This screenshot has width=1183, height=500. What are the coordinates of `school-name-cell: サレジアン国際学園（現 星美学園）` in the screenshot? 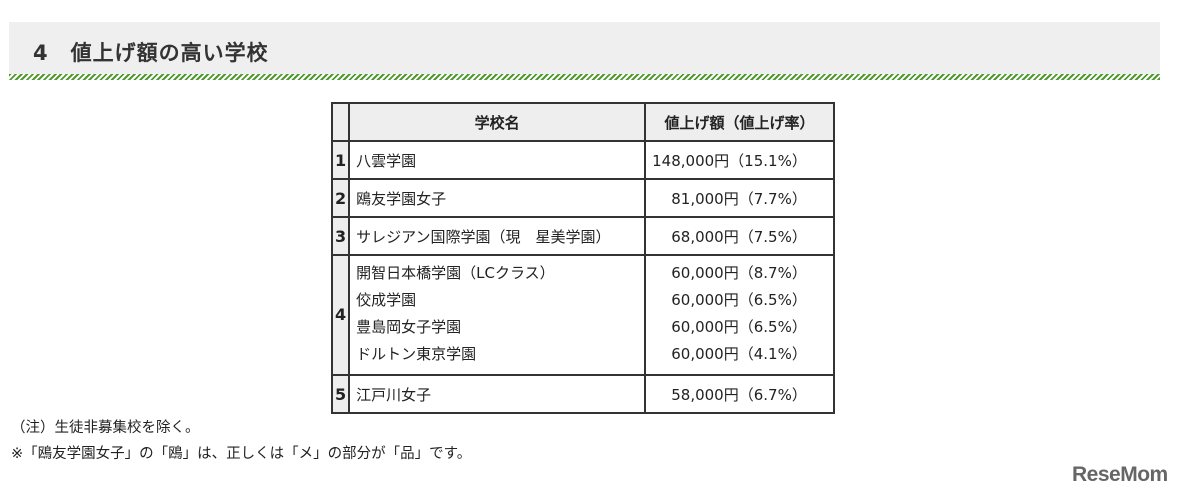 It's located at (497, 236).